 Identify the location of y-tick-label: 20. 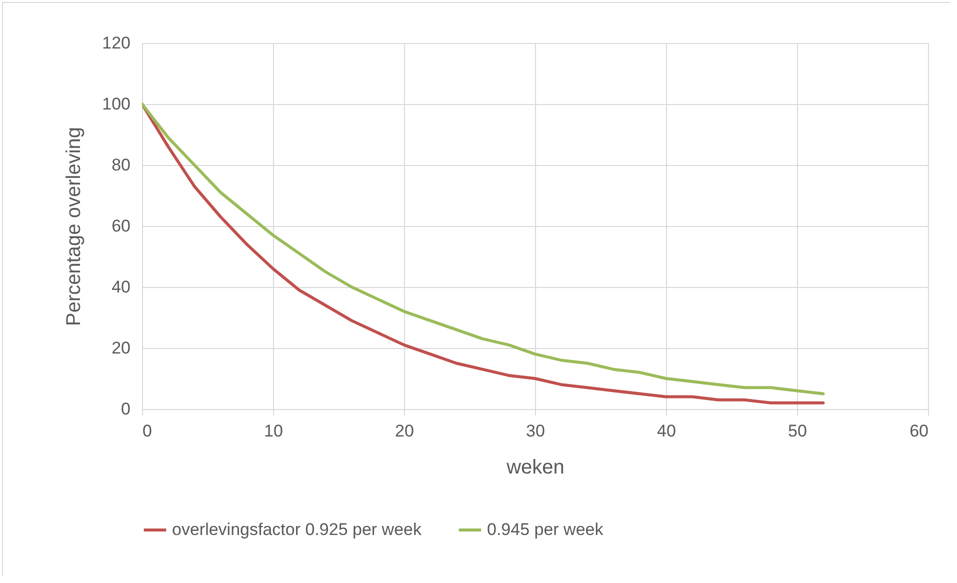
(121, 348).